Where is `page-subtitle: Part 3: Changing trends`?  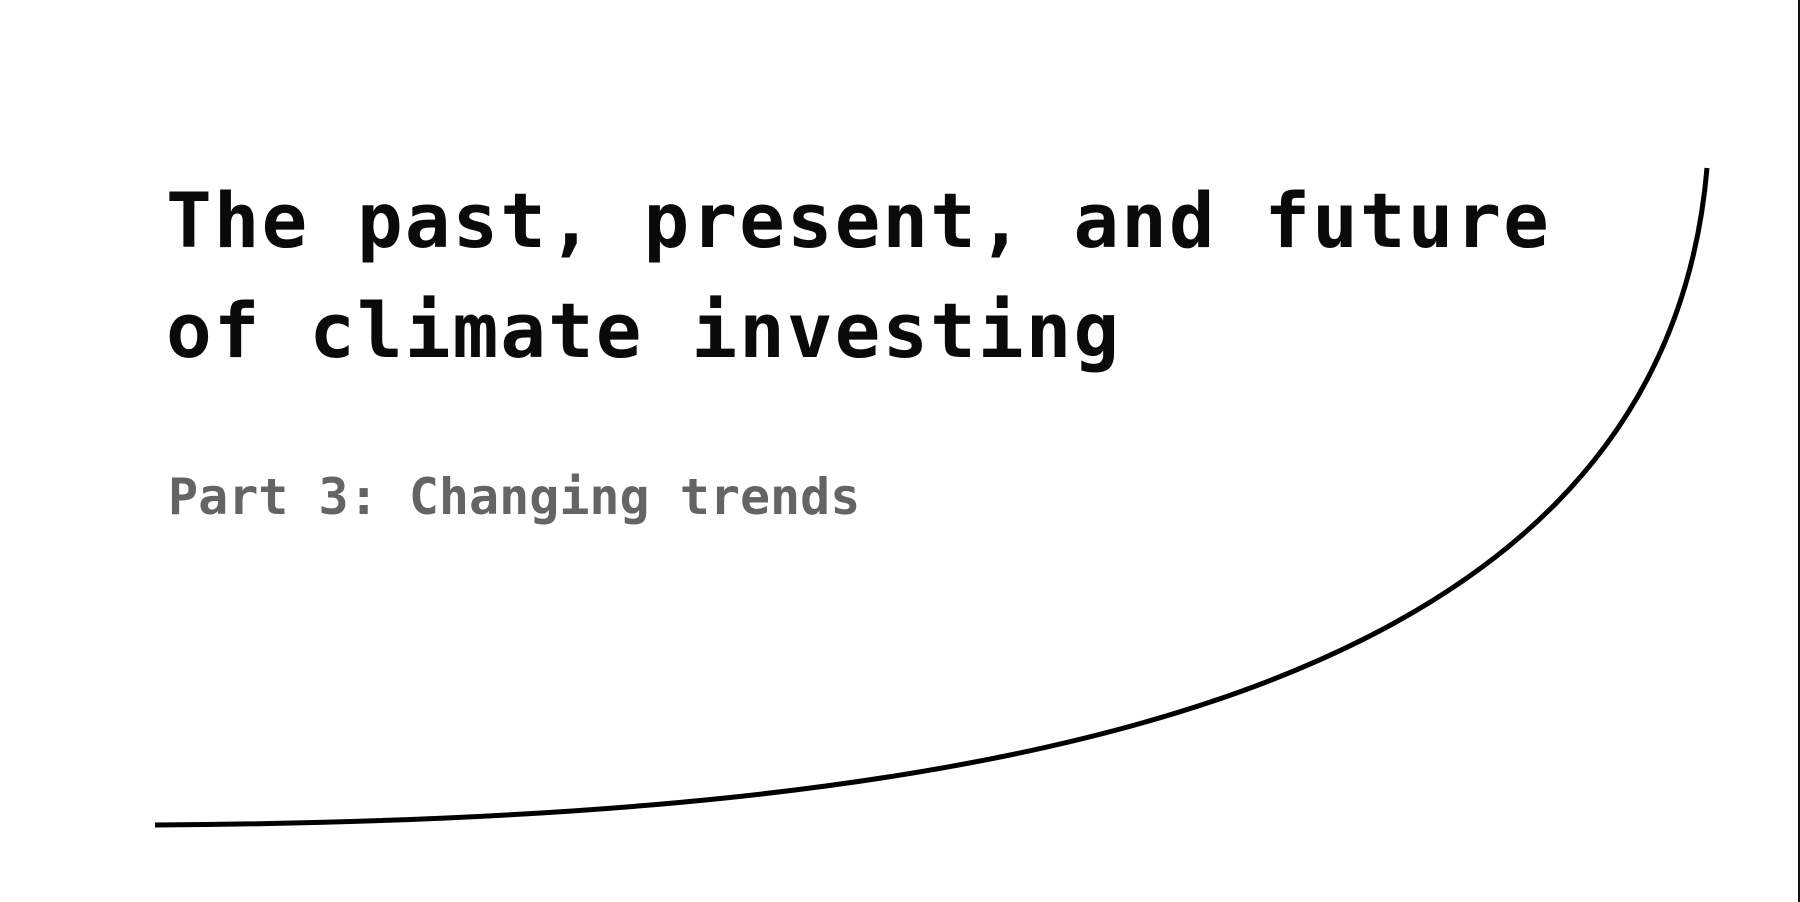
page-subtitle: Part 3: Changing trends is located at coordinates (514, 497).